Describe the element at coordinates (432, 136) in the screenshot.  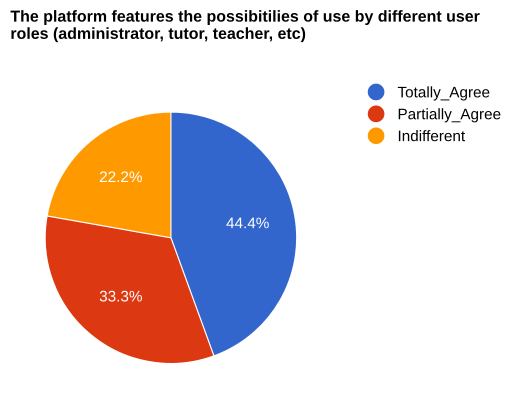
I see `legend-label: Indifferent` at that location.